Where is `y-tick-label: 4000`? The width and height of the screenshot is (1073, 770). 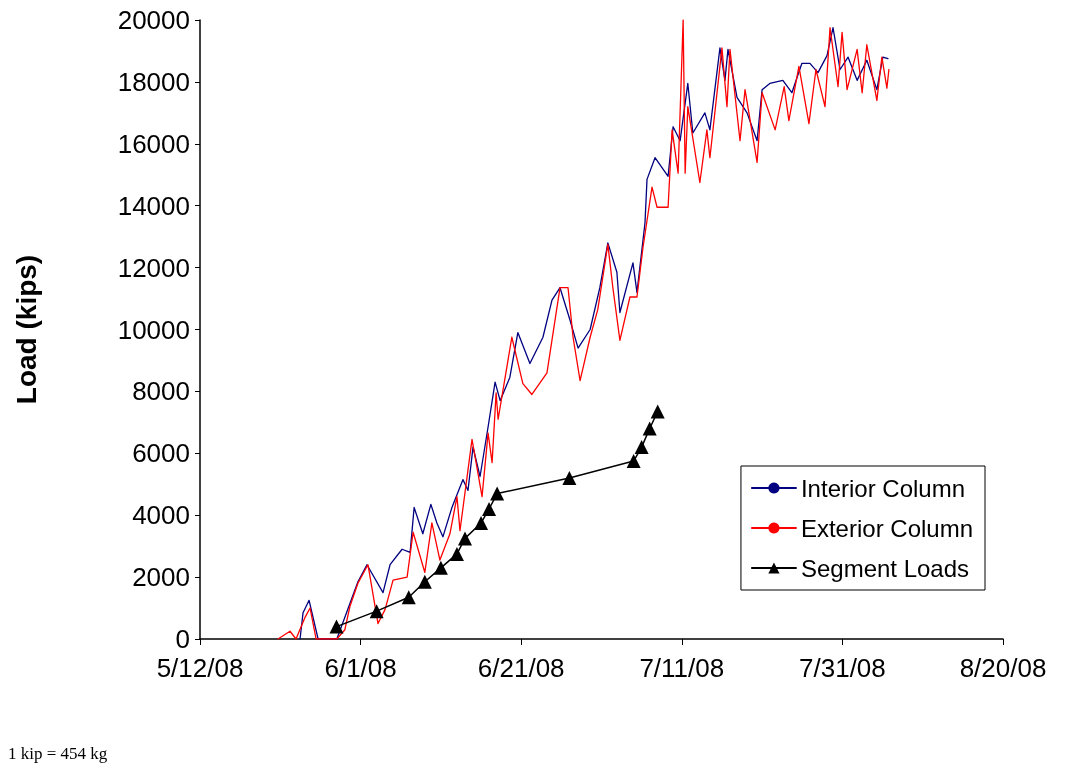
y-tick-label: 4000 is located at coordinates (161, 515).